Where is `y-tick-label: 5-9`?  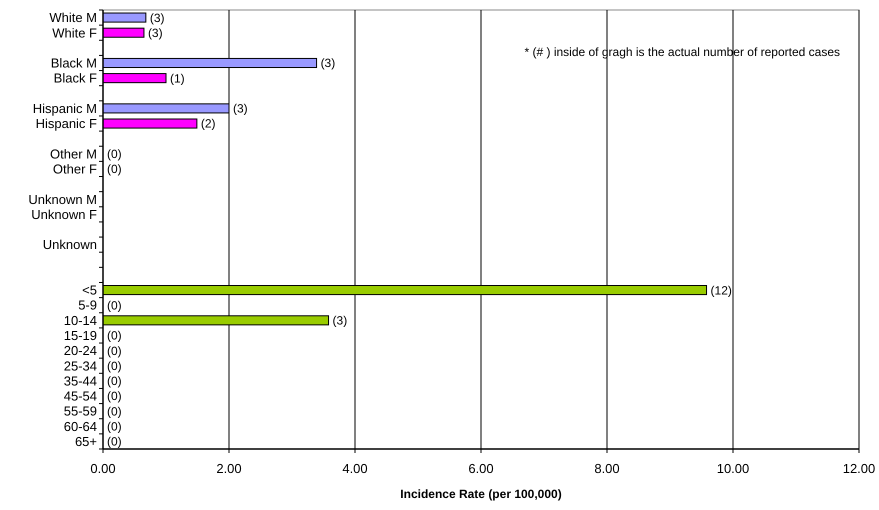
y-tick-label: 5-9 is located at coordinates (87, 305).